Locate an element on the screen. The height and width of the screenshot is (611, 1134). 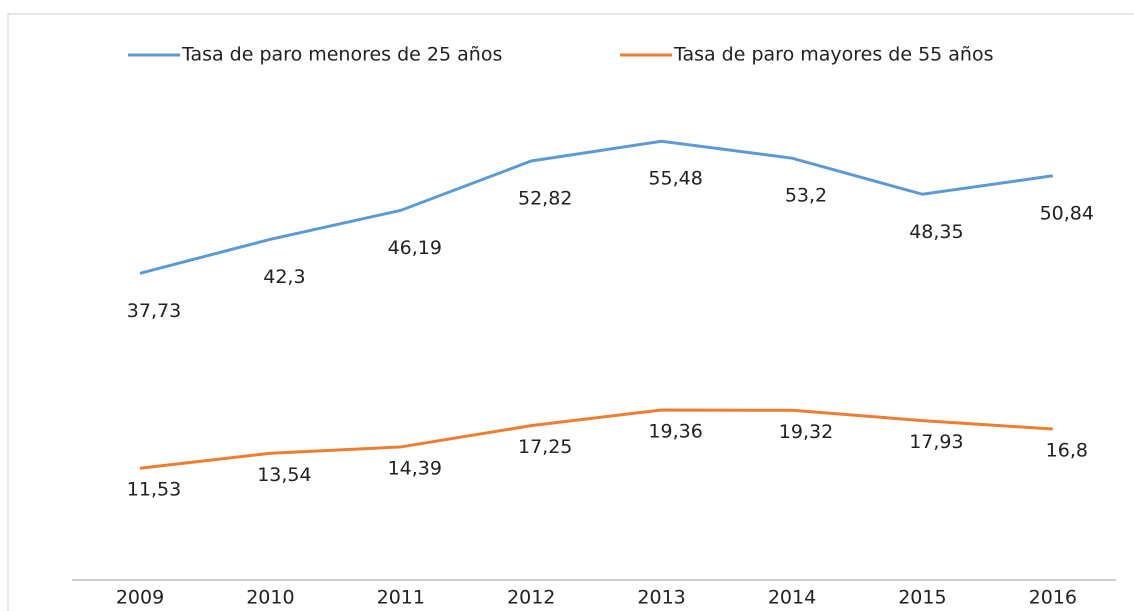
x-tick-label: 2010 is located at coordinates (270, 598).